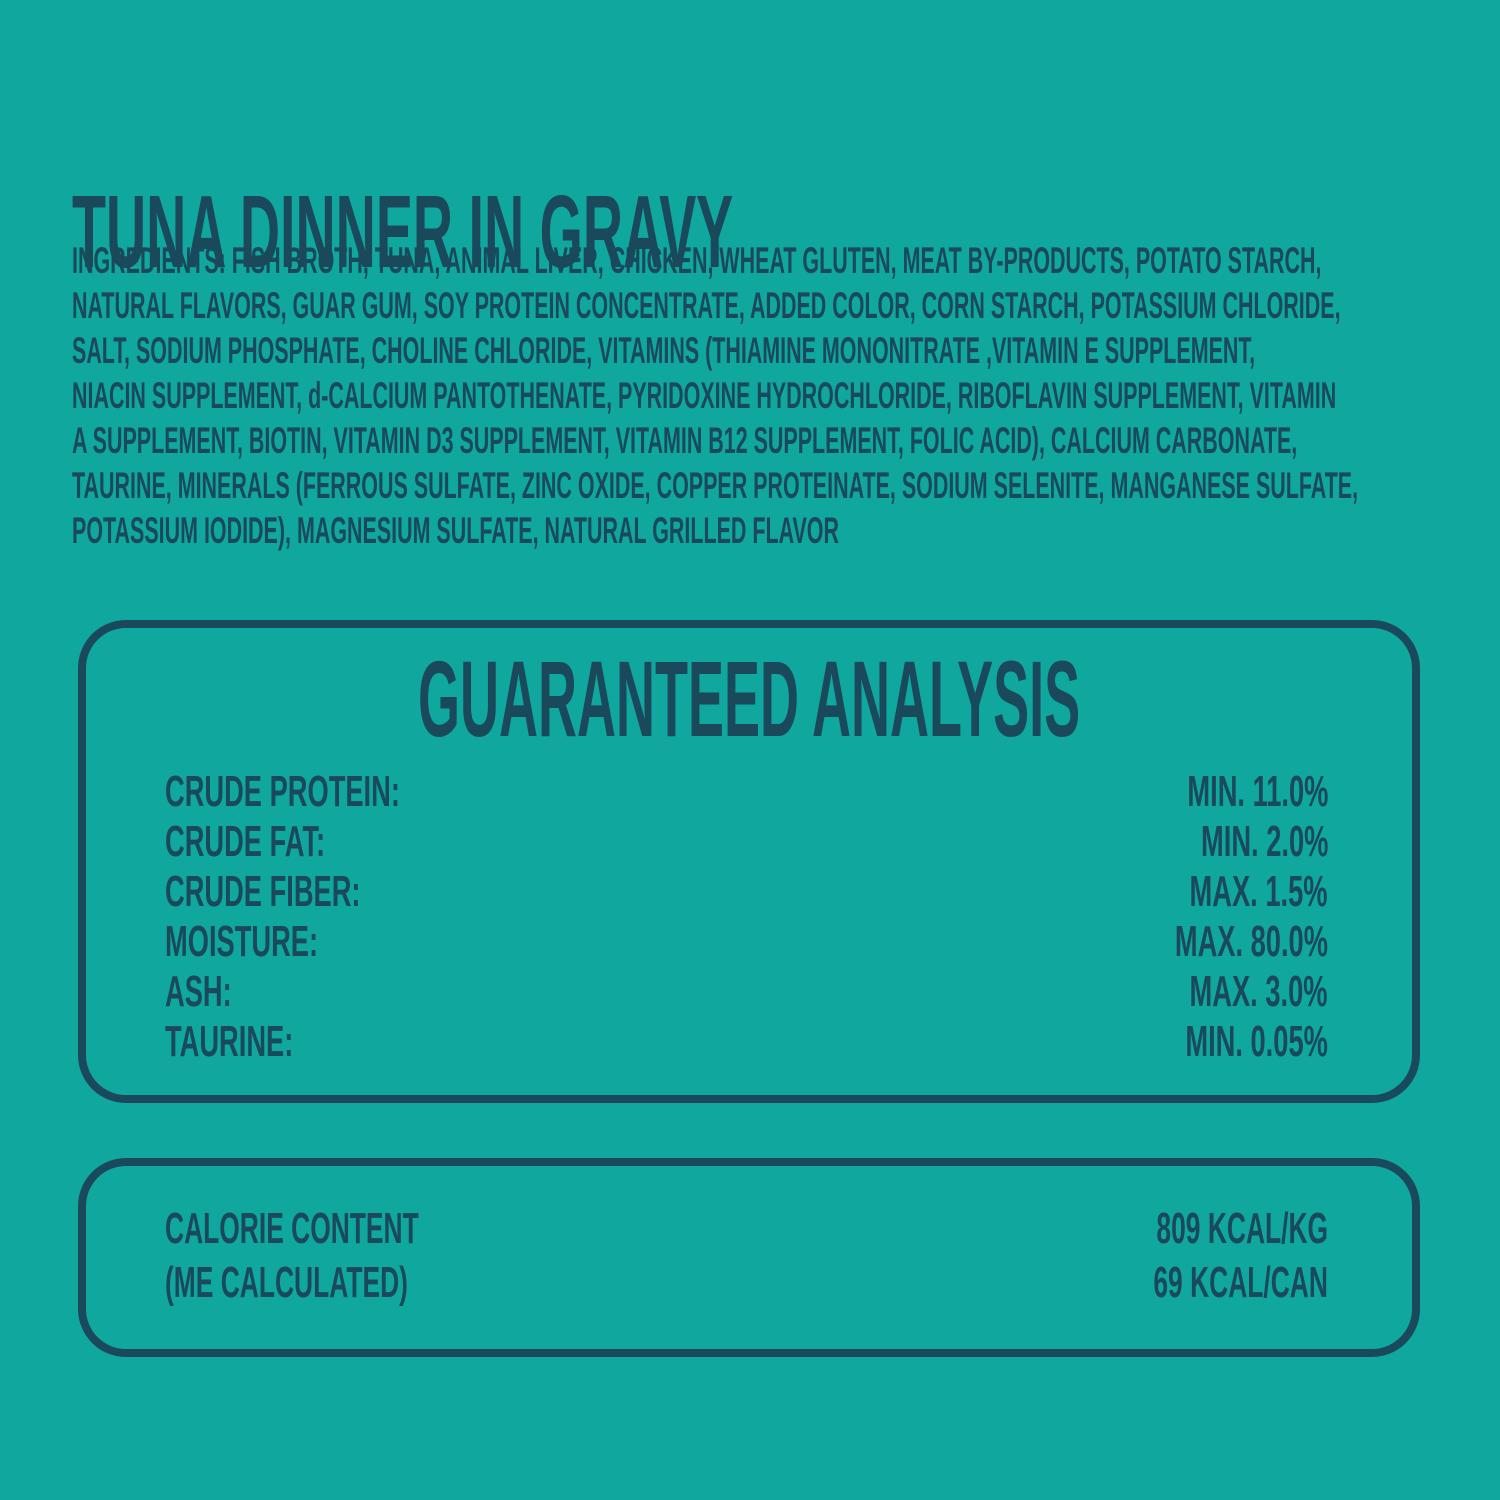 Image resolution: width=1500 pixels, height=1500 pixels. Describe the element at coordinates (242, 941) in the screenshot. I see `analysis-label: MOISTURE:` at that location.